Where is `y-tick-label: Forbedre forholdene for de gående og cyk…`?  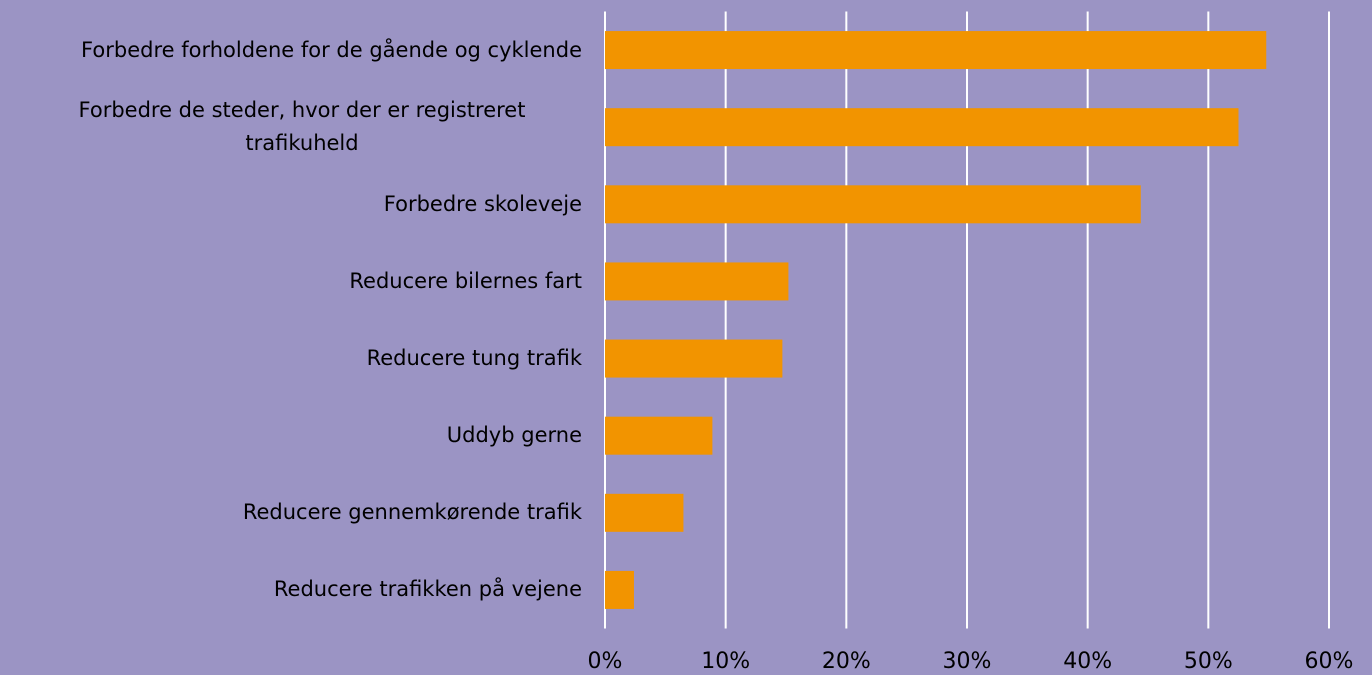
y-tick-label: Forbedre forholdene for de gående og cyk… is located at coordinates (331, 49).